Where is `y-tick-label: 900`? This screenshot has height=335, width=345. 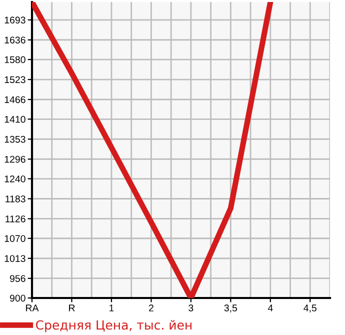
y-tick-label: 900 is located at coordinates (18, 298).